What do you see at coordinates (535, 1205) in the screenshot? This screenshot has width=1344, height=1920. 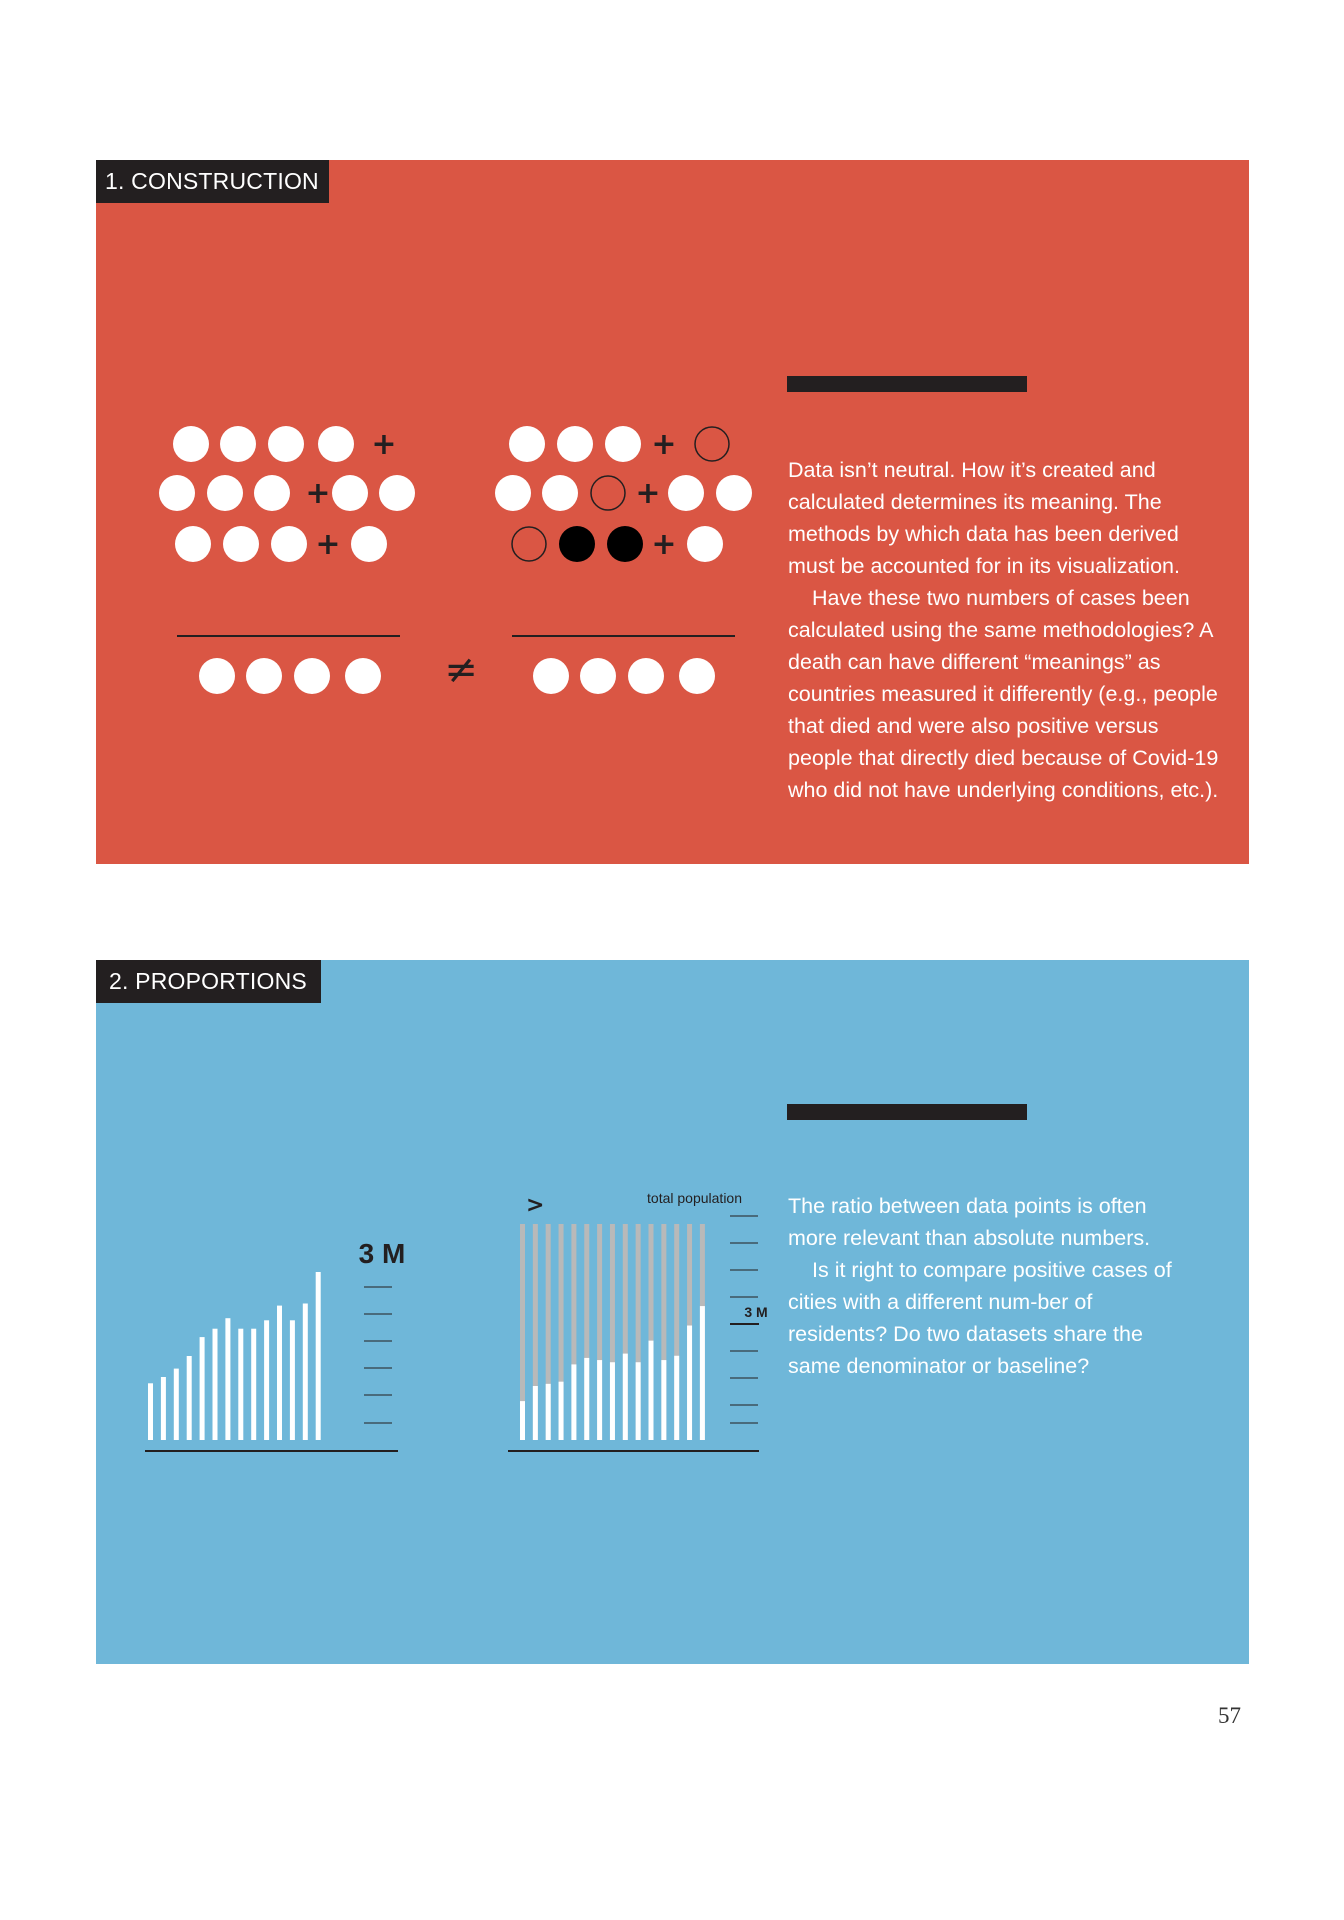 I see `comparison-symbol: >` at bounding box center [535, 1205].